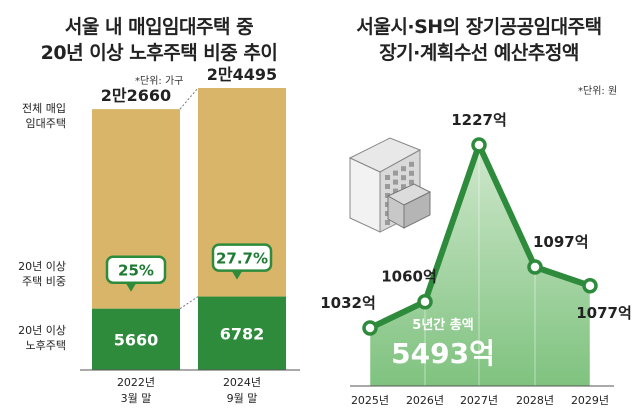 Image resolution: width=640 pixels, height=412 pixels. What do you see at coordinates (242, 382) in the screenshot?
I see `x-label-year-1: 2024년` at bounding box center [242, 382].